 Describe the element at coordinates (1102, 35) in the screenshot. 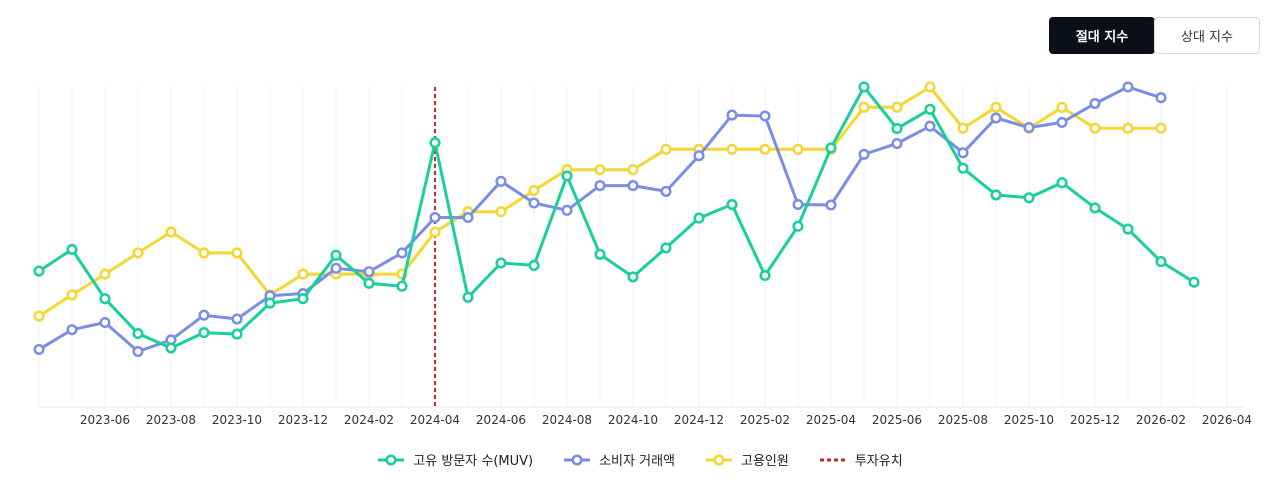

I see `absolute-index-button: 절대 지수` at that location.